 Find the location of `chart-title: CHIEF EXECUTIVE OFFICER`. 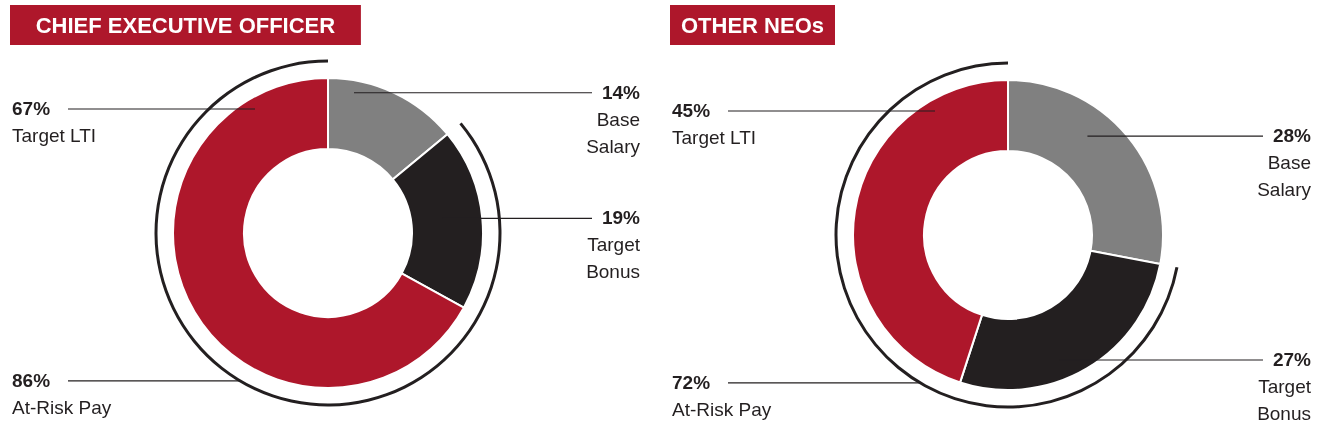

chart-title: CHIEF EXECUTIVE OFFICER is located at coordinates (185, 25).